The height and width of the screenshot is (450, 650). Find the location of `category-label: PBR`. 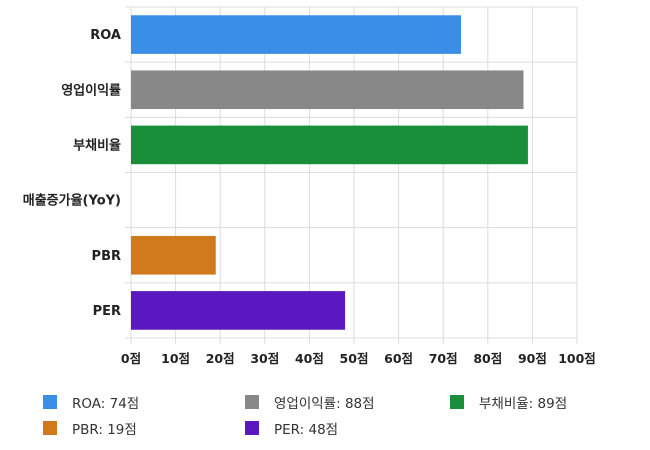

category-label: PBR is located at coordinates (106, 256).